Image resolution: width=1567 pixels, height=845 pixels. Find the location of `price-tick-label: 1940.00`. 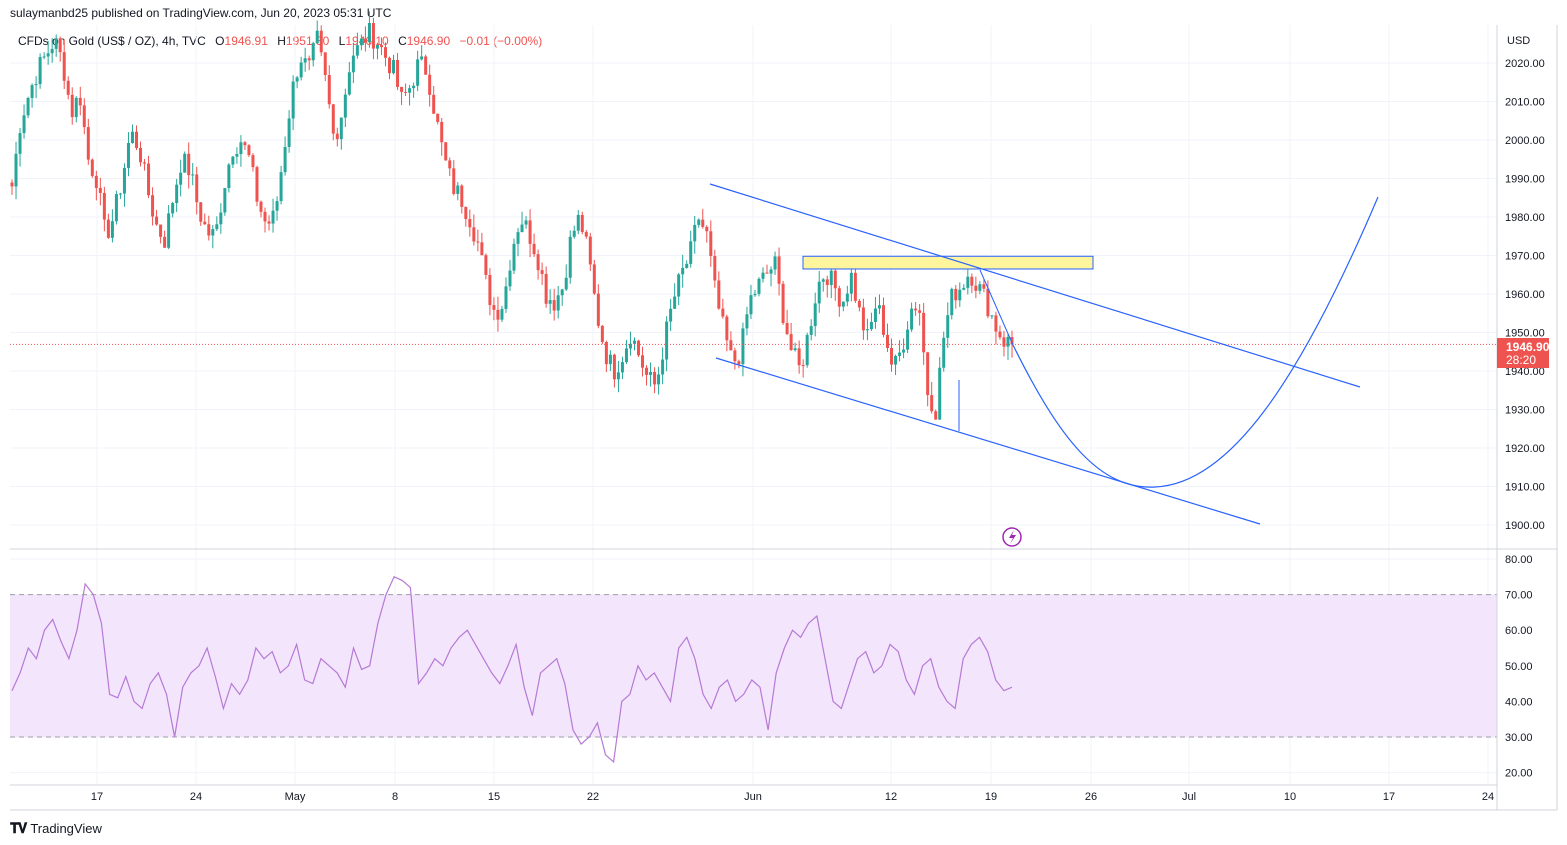

price-tick-label: 1940.00 is located at coordinates (1525, 372).